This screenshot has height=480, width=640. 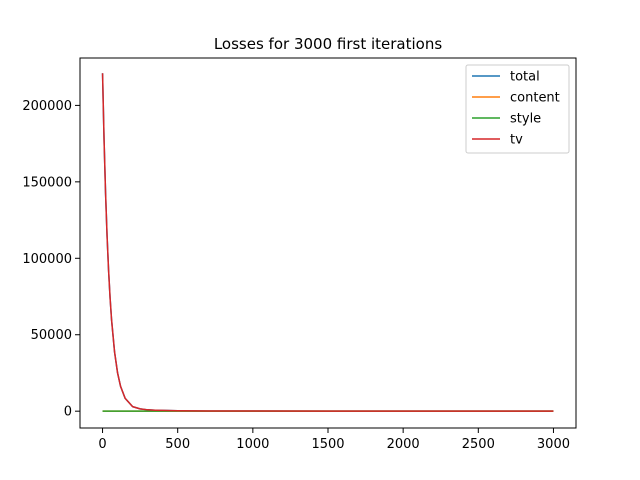 What do you see at coordinates (525, 77) in the screenshot?
I see `legend-label-total: total` at bounding box center [525, 77].